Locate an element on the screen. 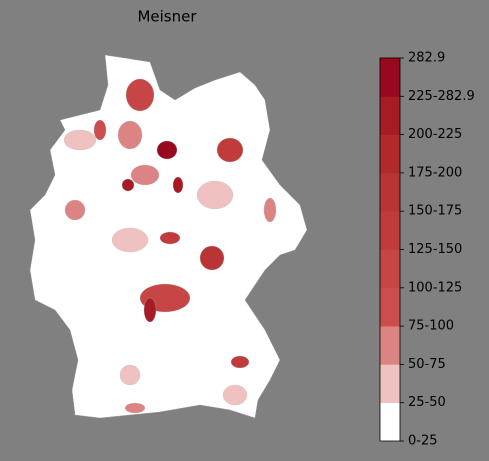 The image size is (489, 461). colorbar-label: 125-150 is located at coordinates (435, 249).